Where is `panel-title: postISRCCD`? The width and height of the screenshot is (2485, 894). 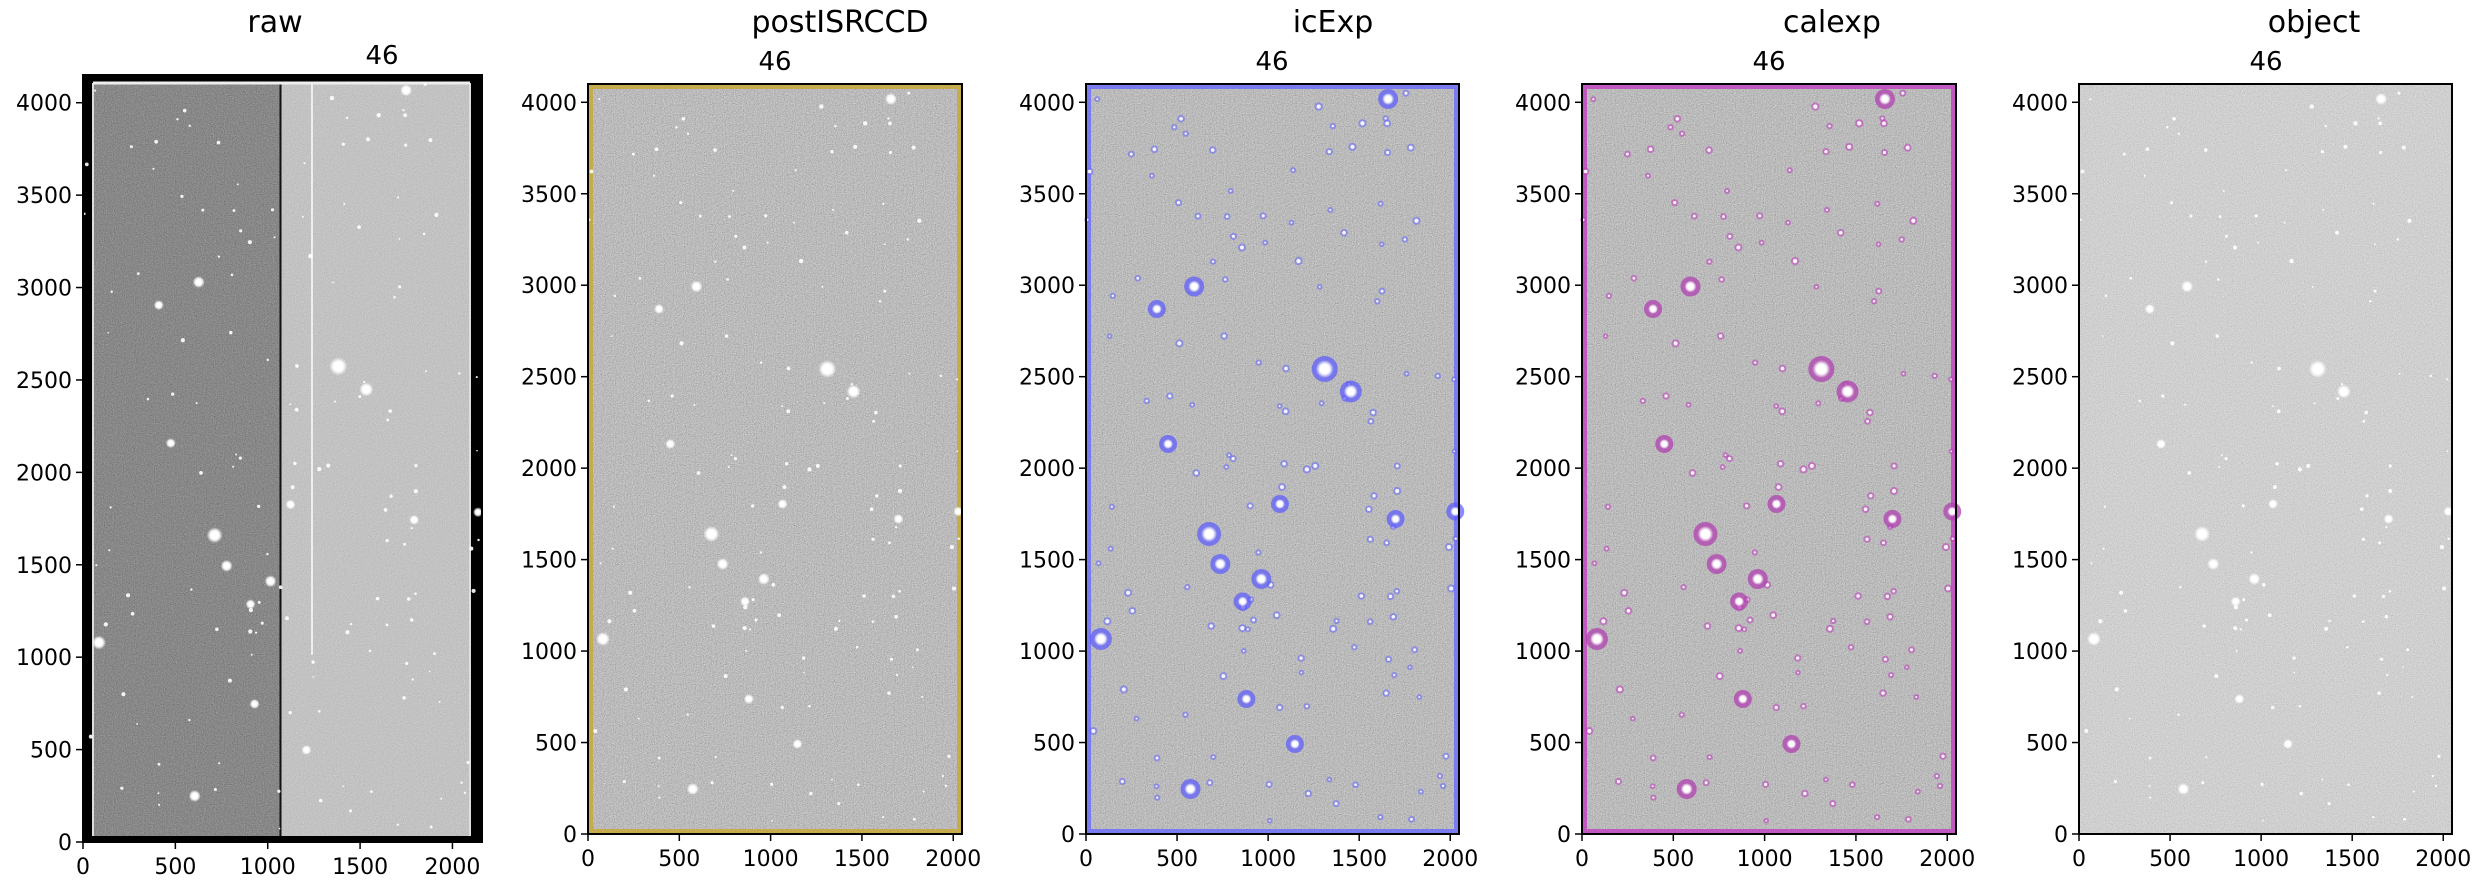 panel-title: postISRCCD is located at coordinates (839, 22).